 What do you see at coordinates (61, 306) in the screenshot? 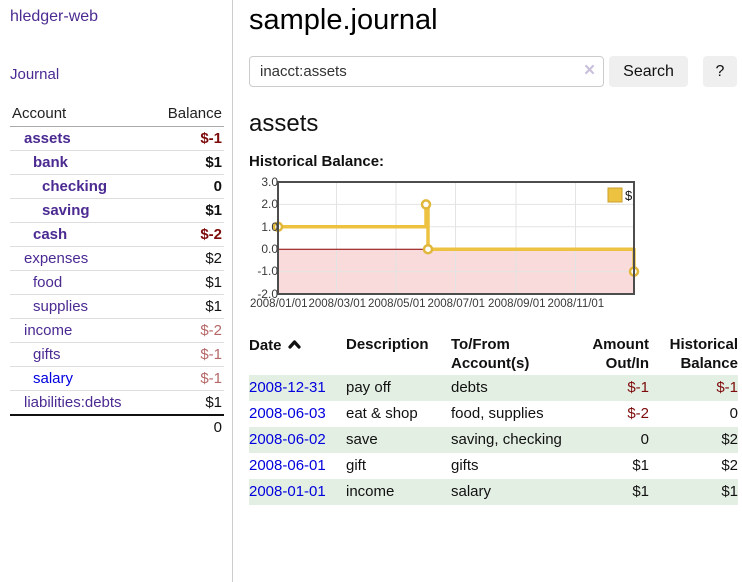
I see `account-link-supplies: supplies` at bounding box center [61, 306].